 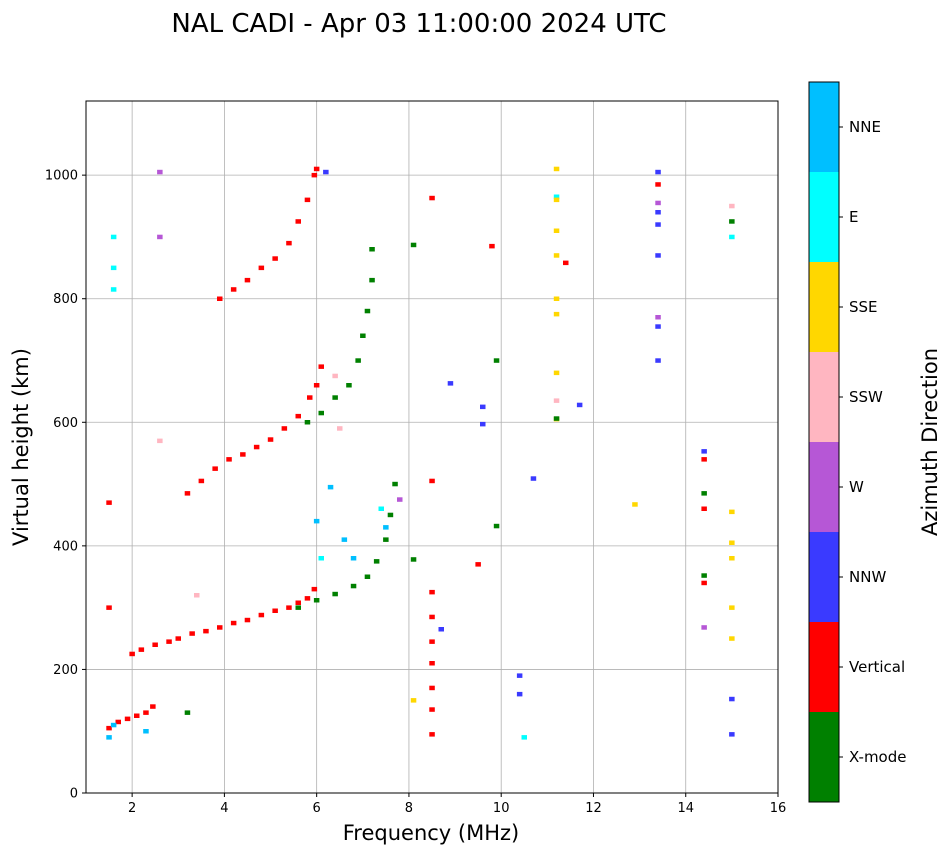 I want to click on colorbar-segment-w, so click(x=824, y=487).